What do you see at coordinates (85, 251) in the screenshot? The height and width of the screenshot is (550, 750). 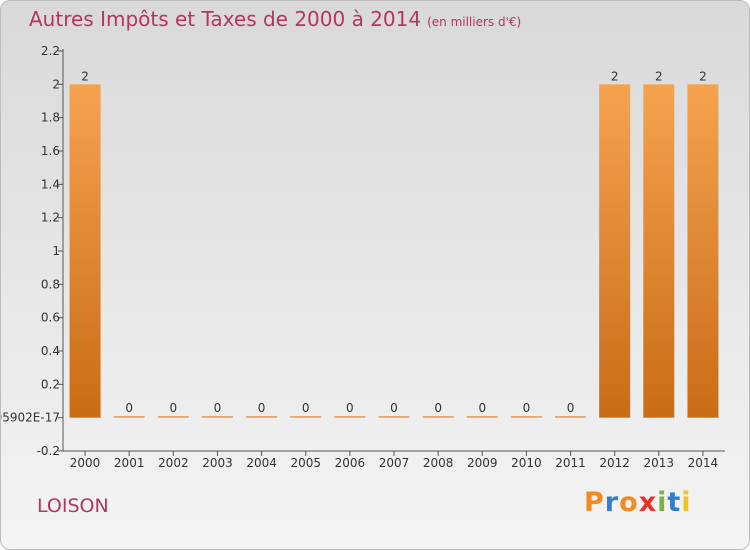 I see `bar-2000` at bounding box center [85, 251].